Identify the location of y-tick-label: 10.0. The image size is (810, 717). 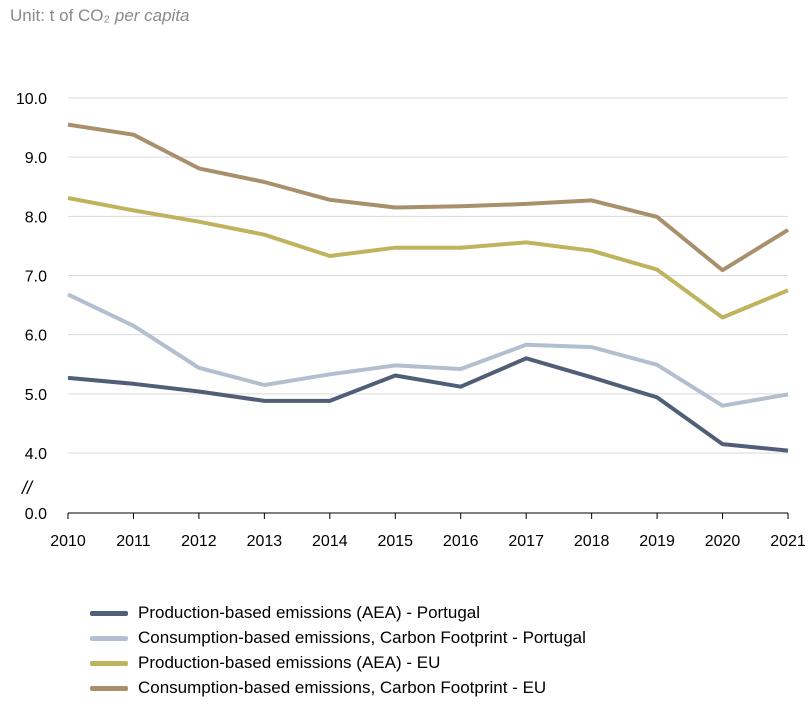
(31, 99).